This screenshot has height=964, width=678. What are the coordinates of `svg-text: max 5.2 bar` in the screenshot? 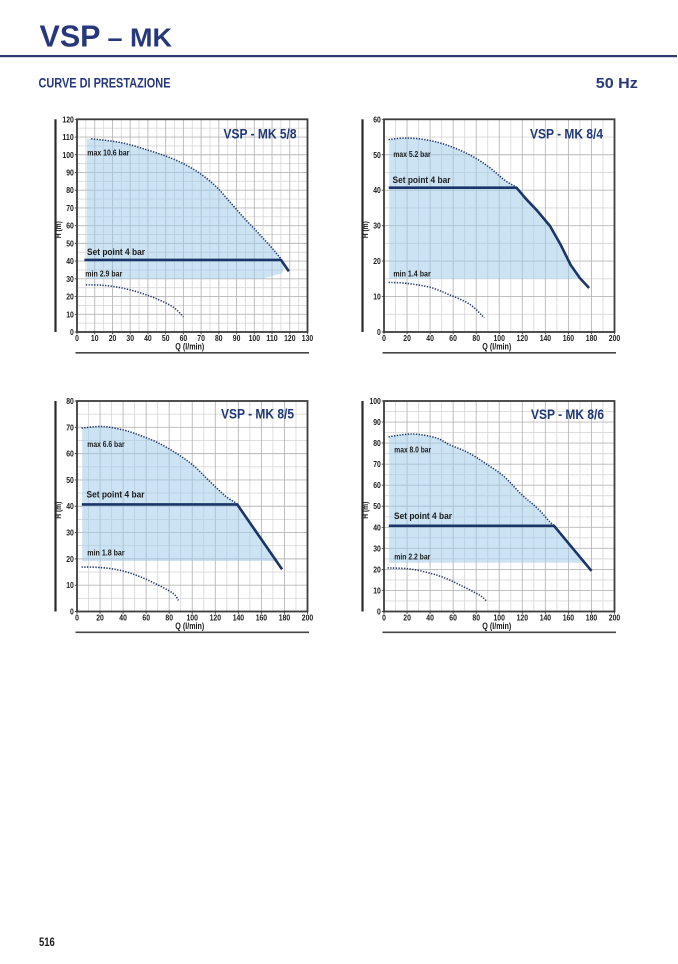 It's located at (412, 154).